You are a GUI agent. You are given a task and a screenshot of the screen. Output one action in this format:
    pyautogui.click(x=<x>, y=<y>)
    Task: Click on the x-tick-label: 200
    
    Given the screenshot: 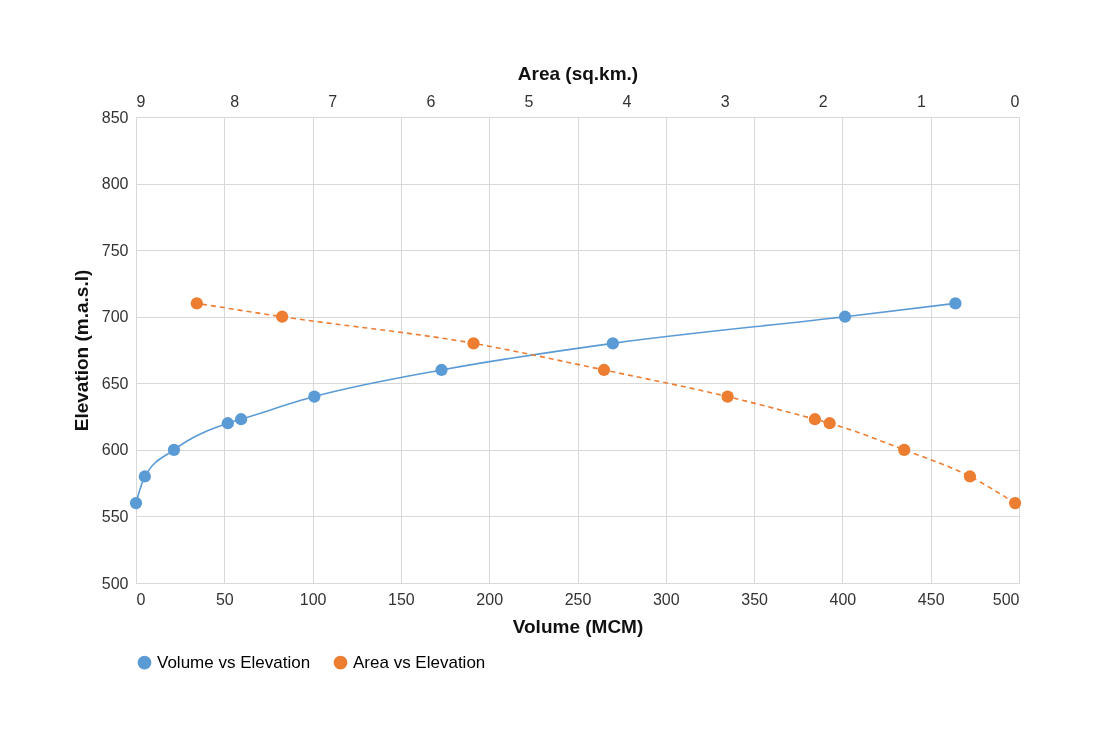 What is the action you would take?
    pyautogui.click(x=490, y=599)
    